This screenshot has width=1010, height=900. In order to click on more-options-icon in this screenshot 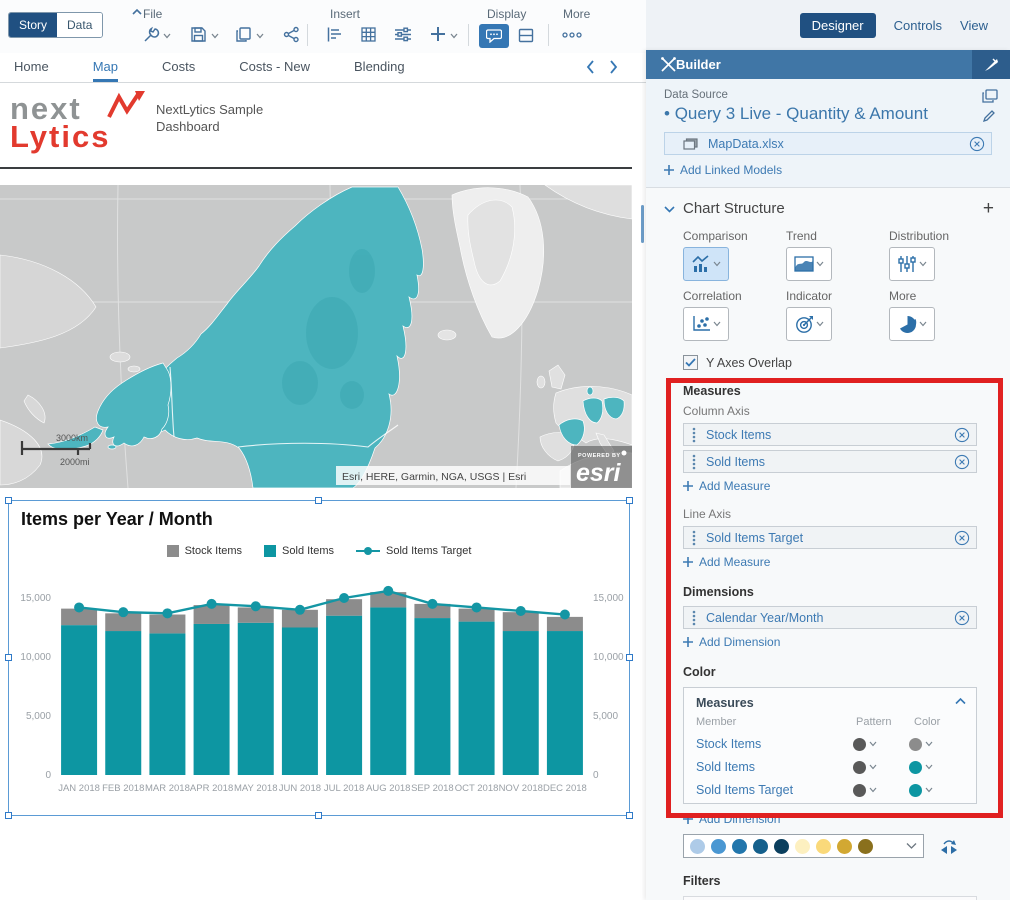, I will do `click(572, 41)`.